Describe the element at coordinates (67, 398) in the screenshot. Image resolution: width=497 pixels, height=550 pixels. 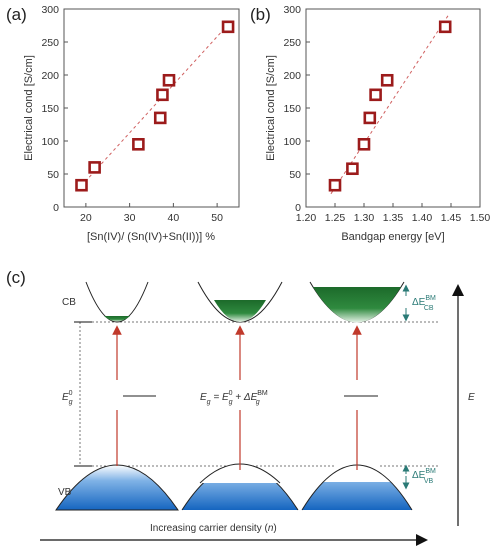
I see `eg0-label: E0 g` at that location.